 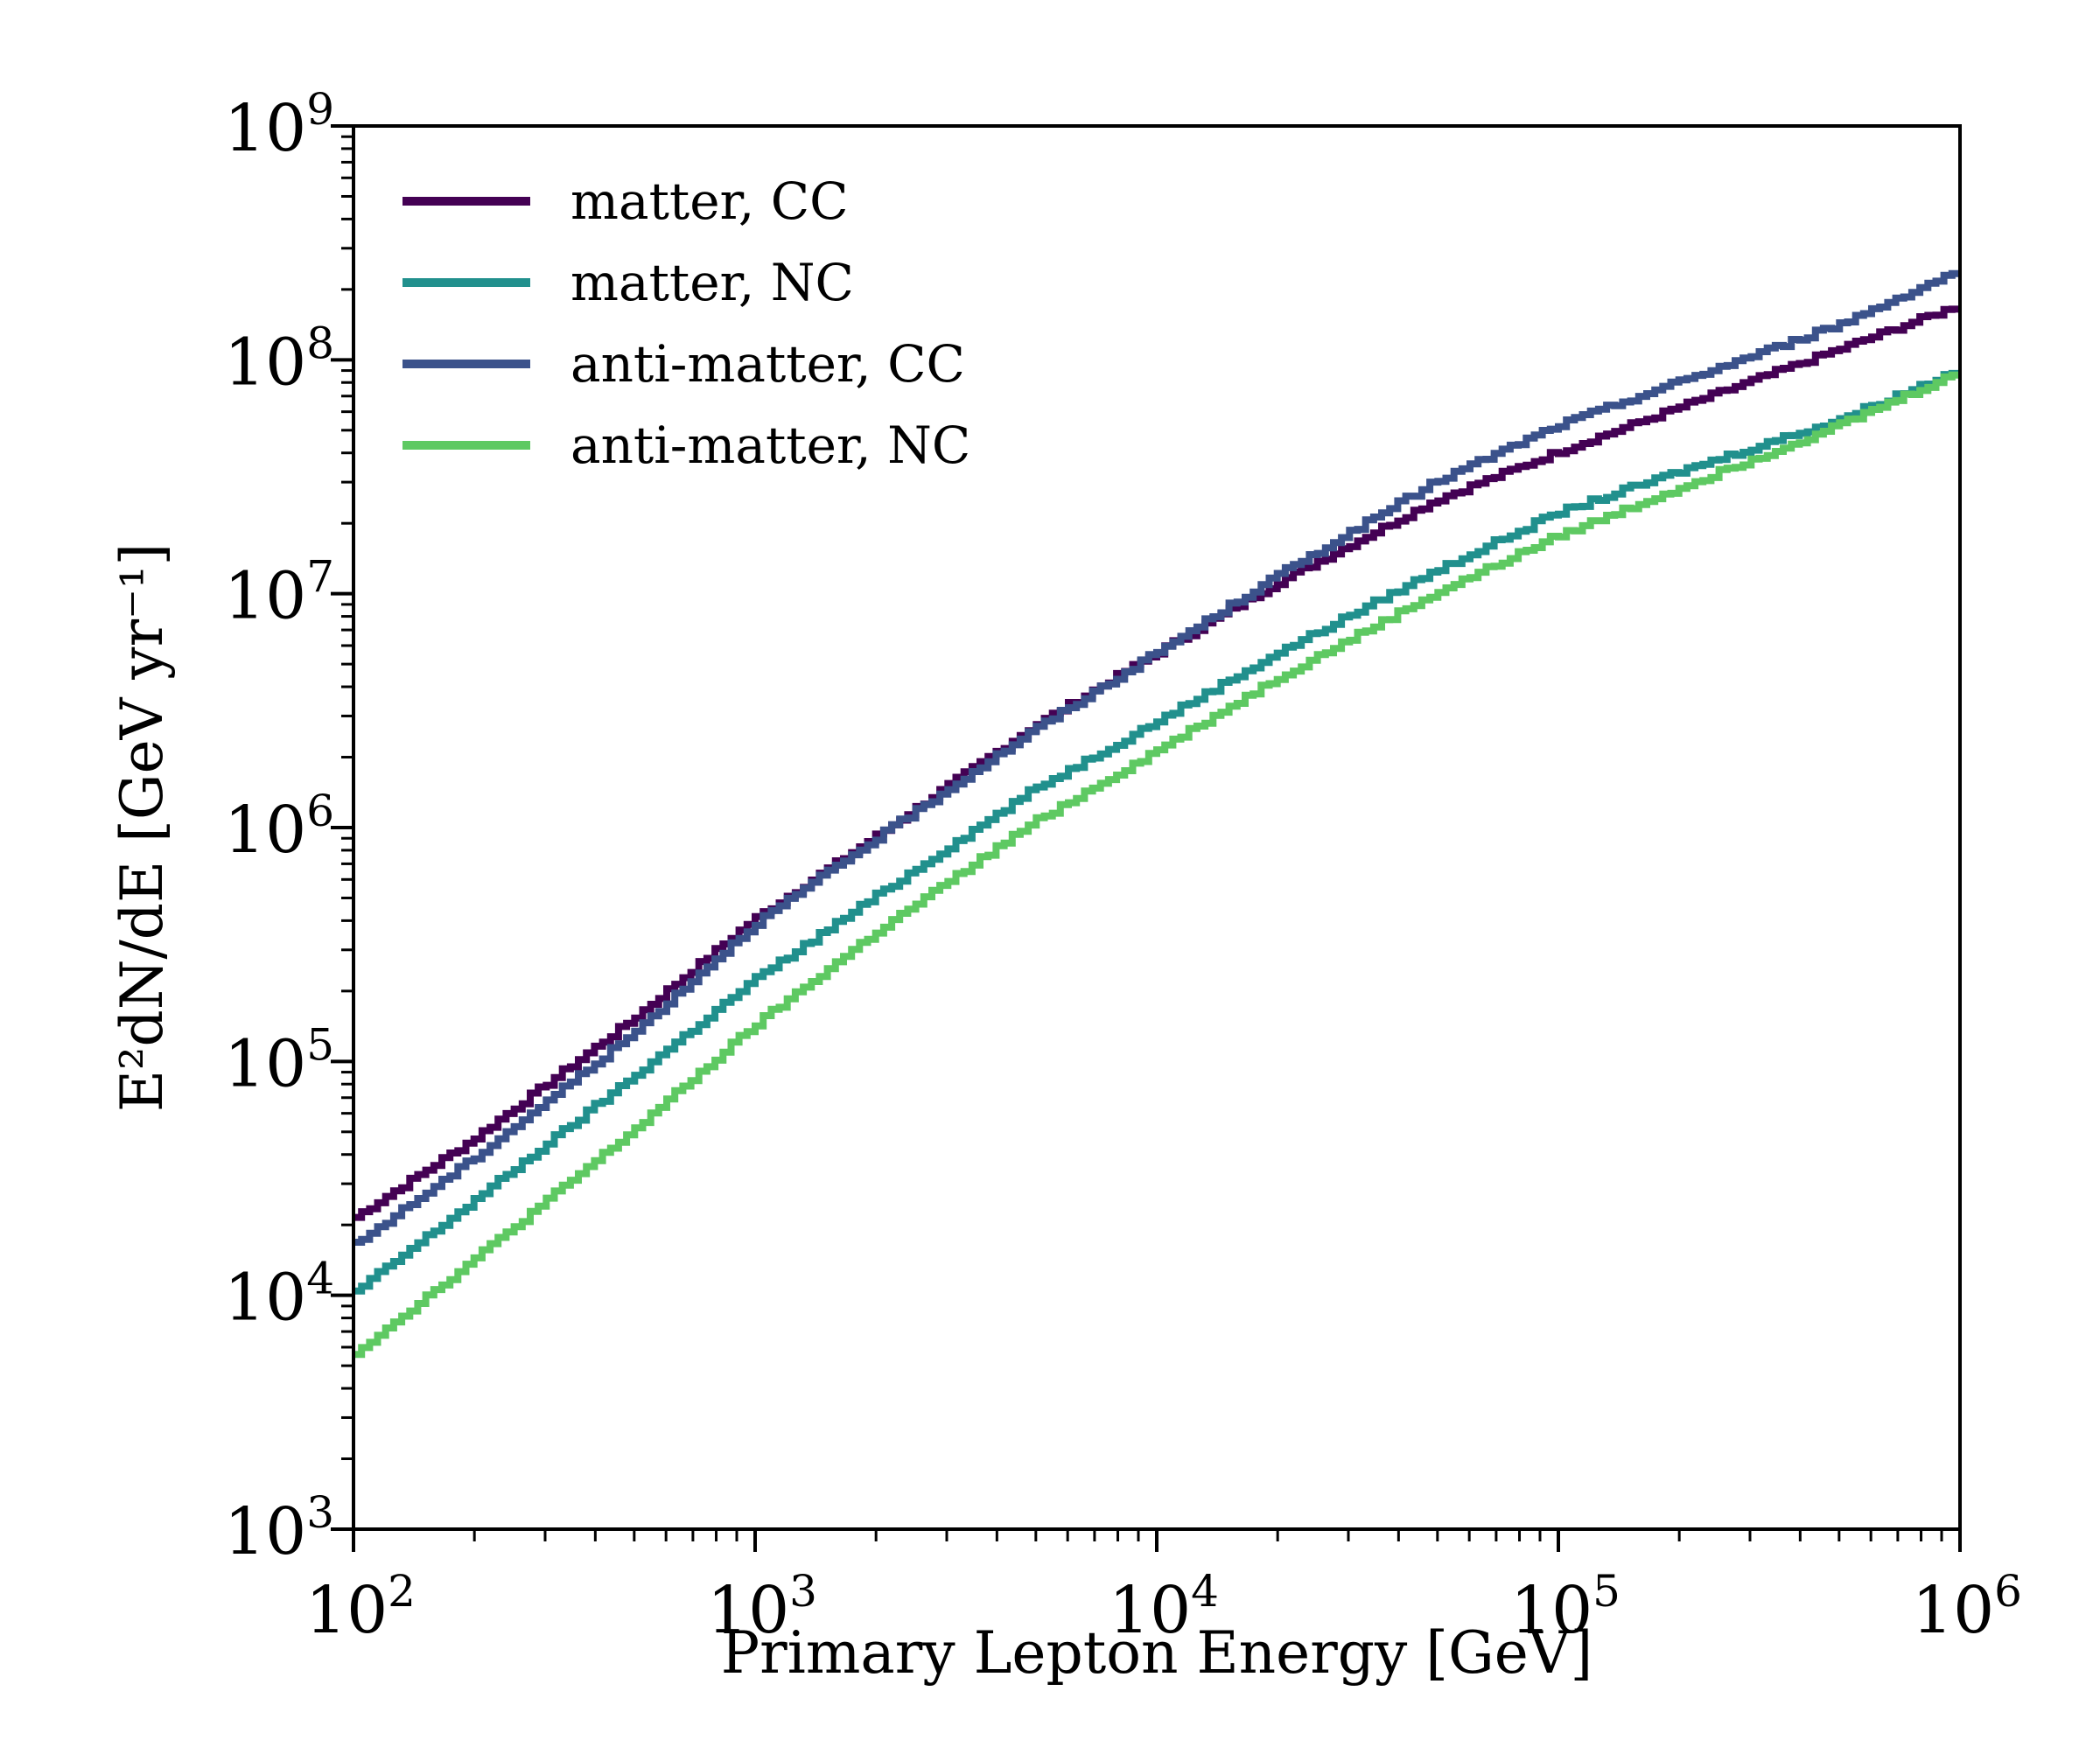 I want to click on x-tick-label: 106, so click(x=1967, y=1607).